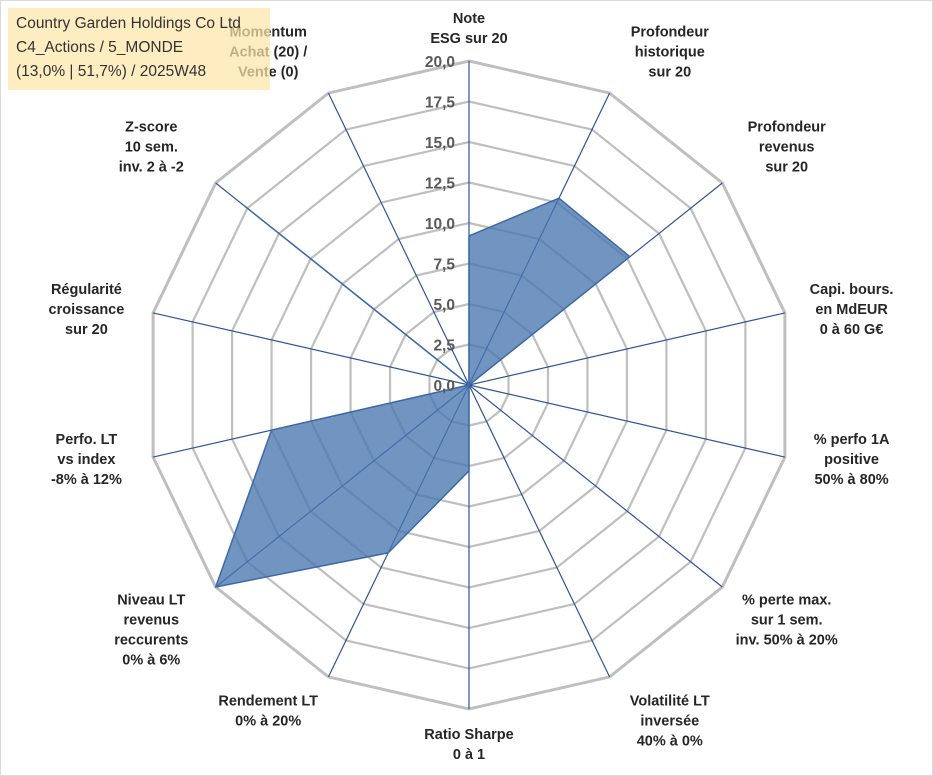 This screenshot has height=776, width=933. Describe the element at coordinates (469, 755) in the screenshot. I see `axis-label-line: 0 à 1` at that location.